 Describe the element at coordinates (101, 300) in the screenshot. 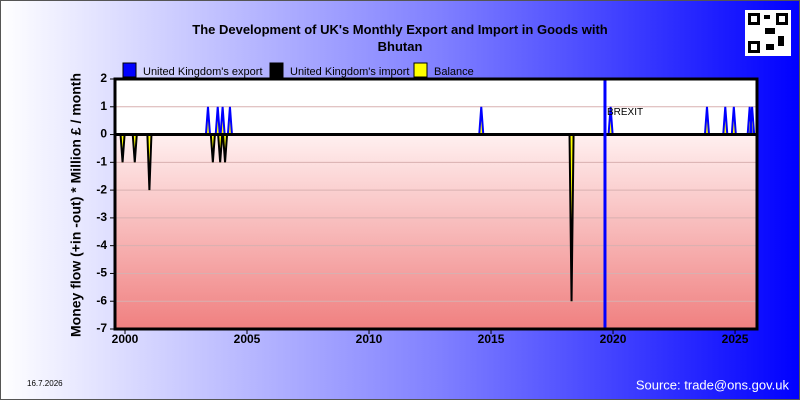

I see `y-tick-label: -6` at that location.